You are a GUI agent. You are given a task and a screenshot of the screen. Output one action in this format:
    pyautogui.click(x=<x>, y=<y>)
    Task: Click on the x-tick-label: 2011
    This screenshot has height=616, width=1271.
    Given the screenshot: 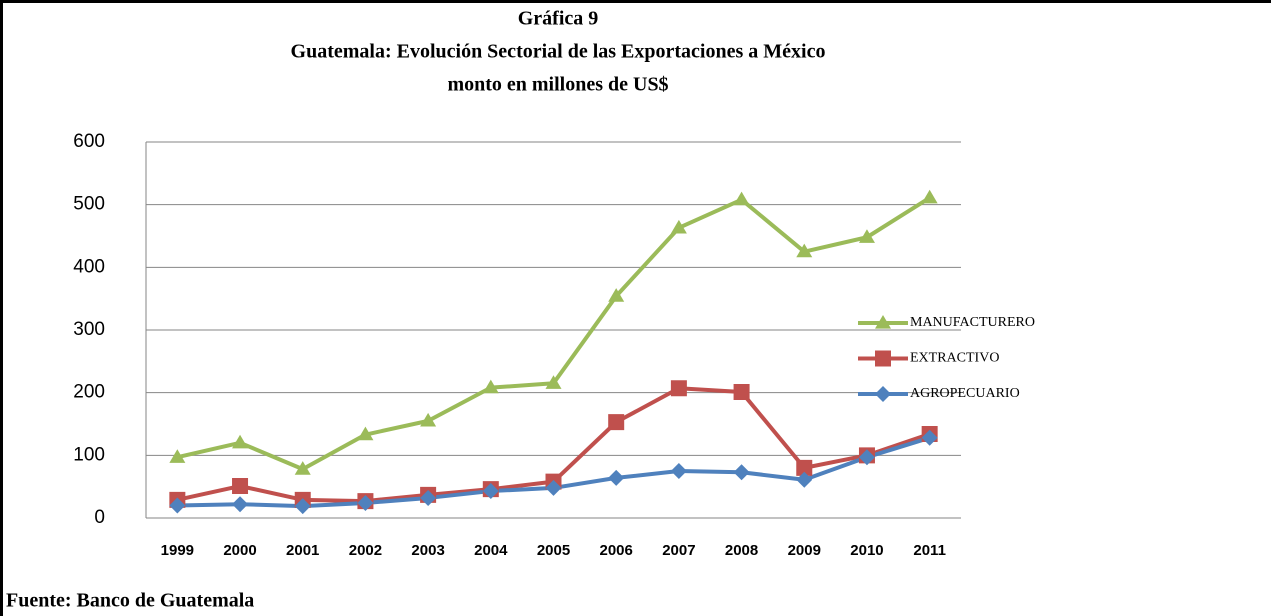 What is the action you would take?
    pyautogui.click(x=929, y=550)
    